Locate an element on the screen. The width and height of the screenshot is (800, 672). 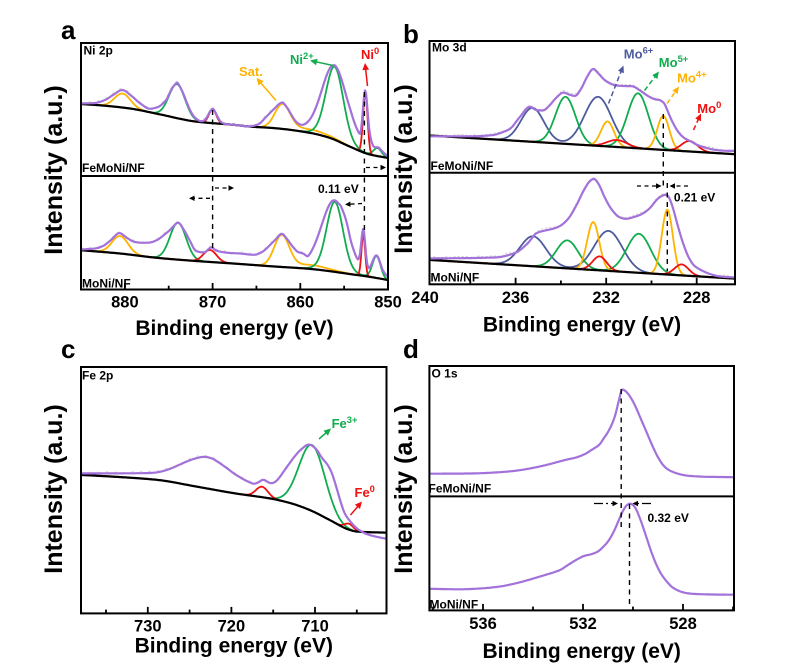
svg-text: Ni 2p is located at coordinates (98, 51).